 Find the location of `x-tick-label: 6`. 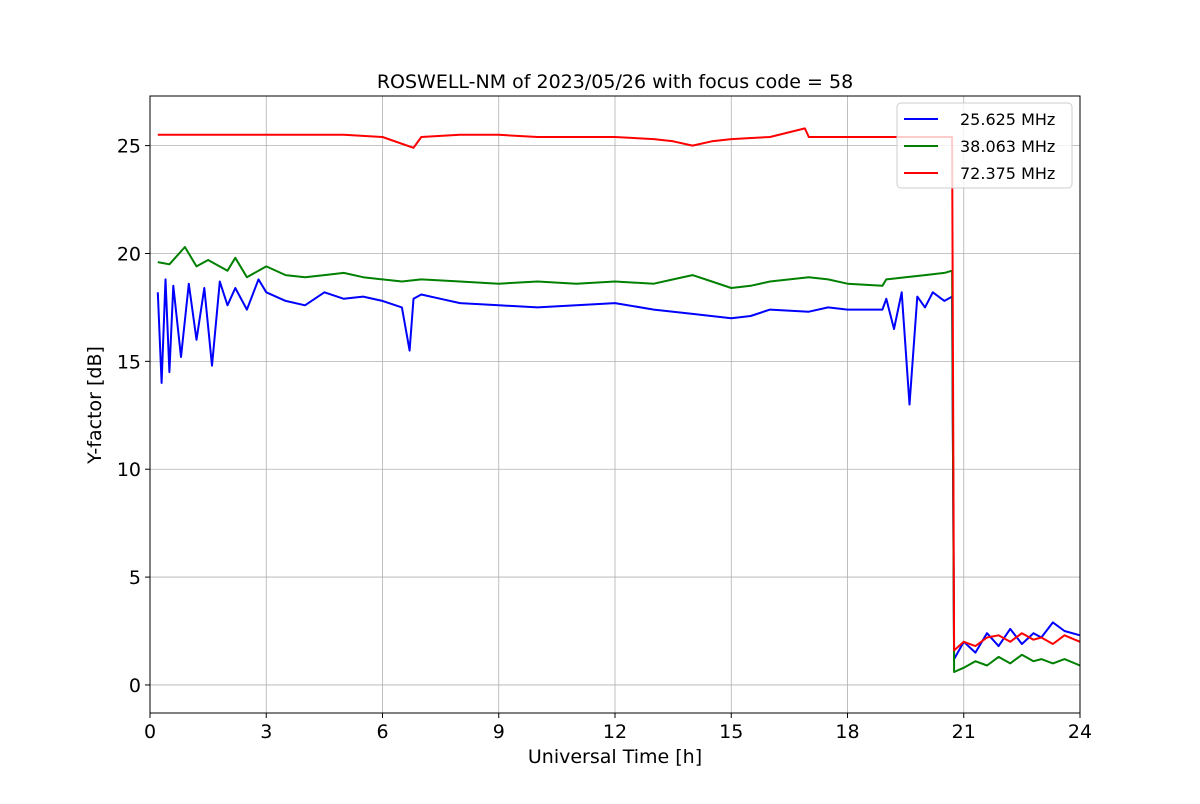

x-tick-label: 6 is located at coordinates (382, 732).